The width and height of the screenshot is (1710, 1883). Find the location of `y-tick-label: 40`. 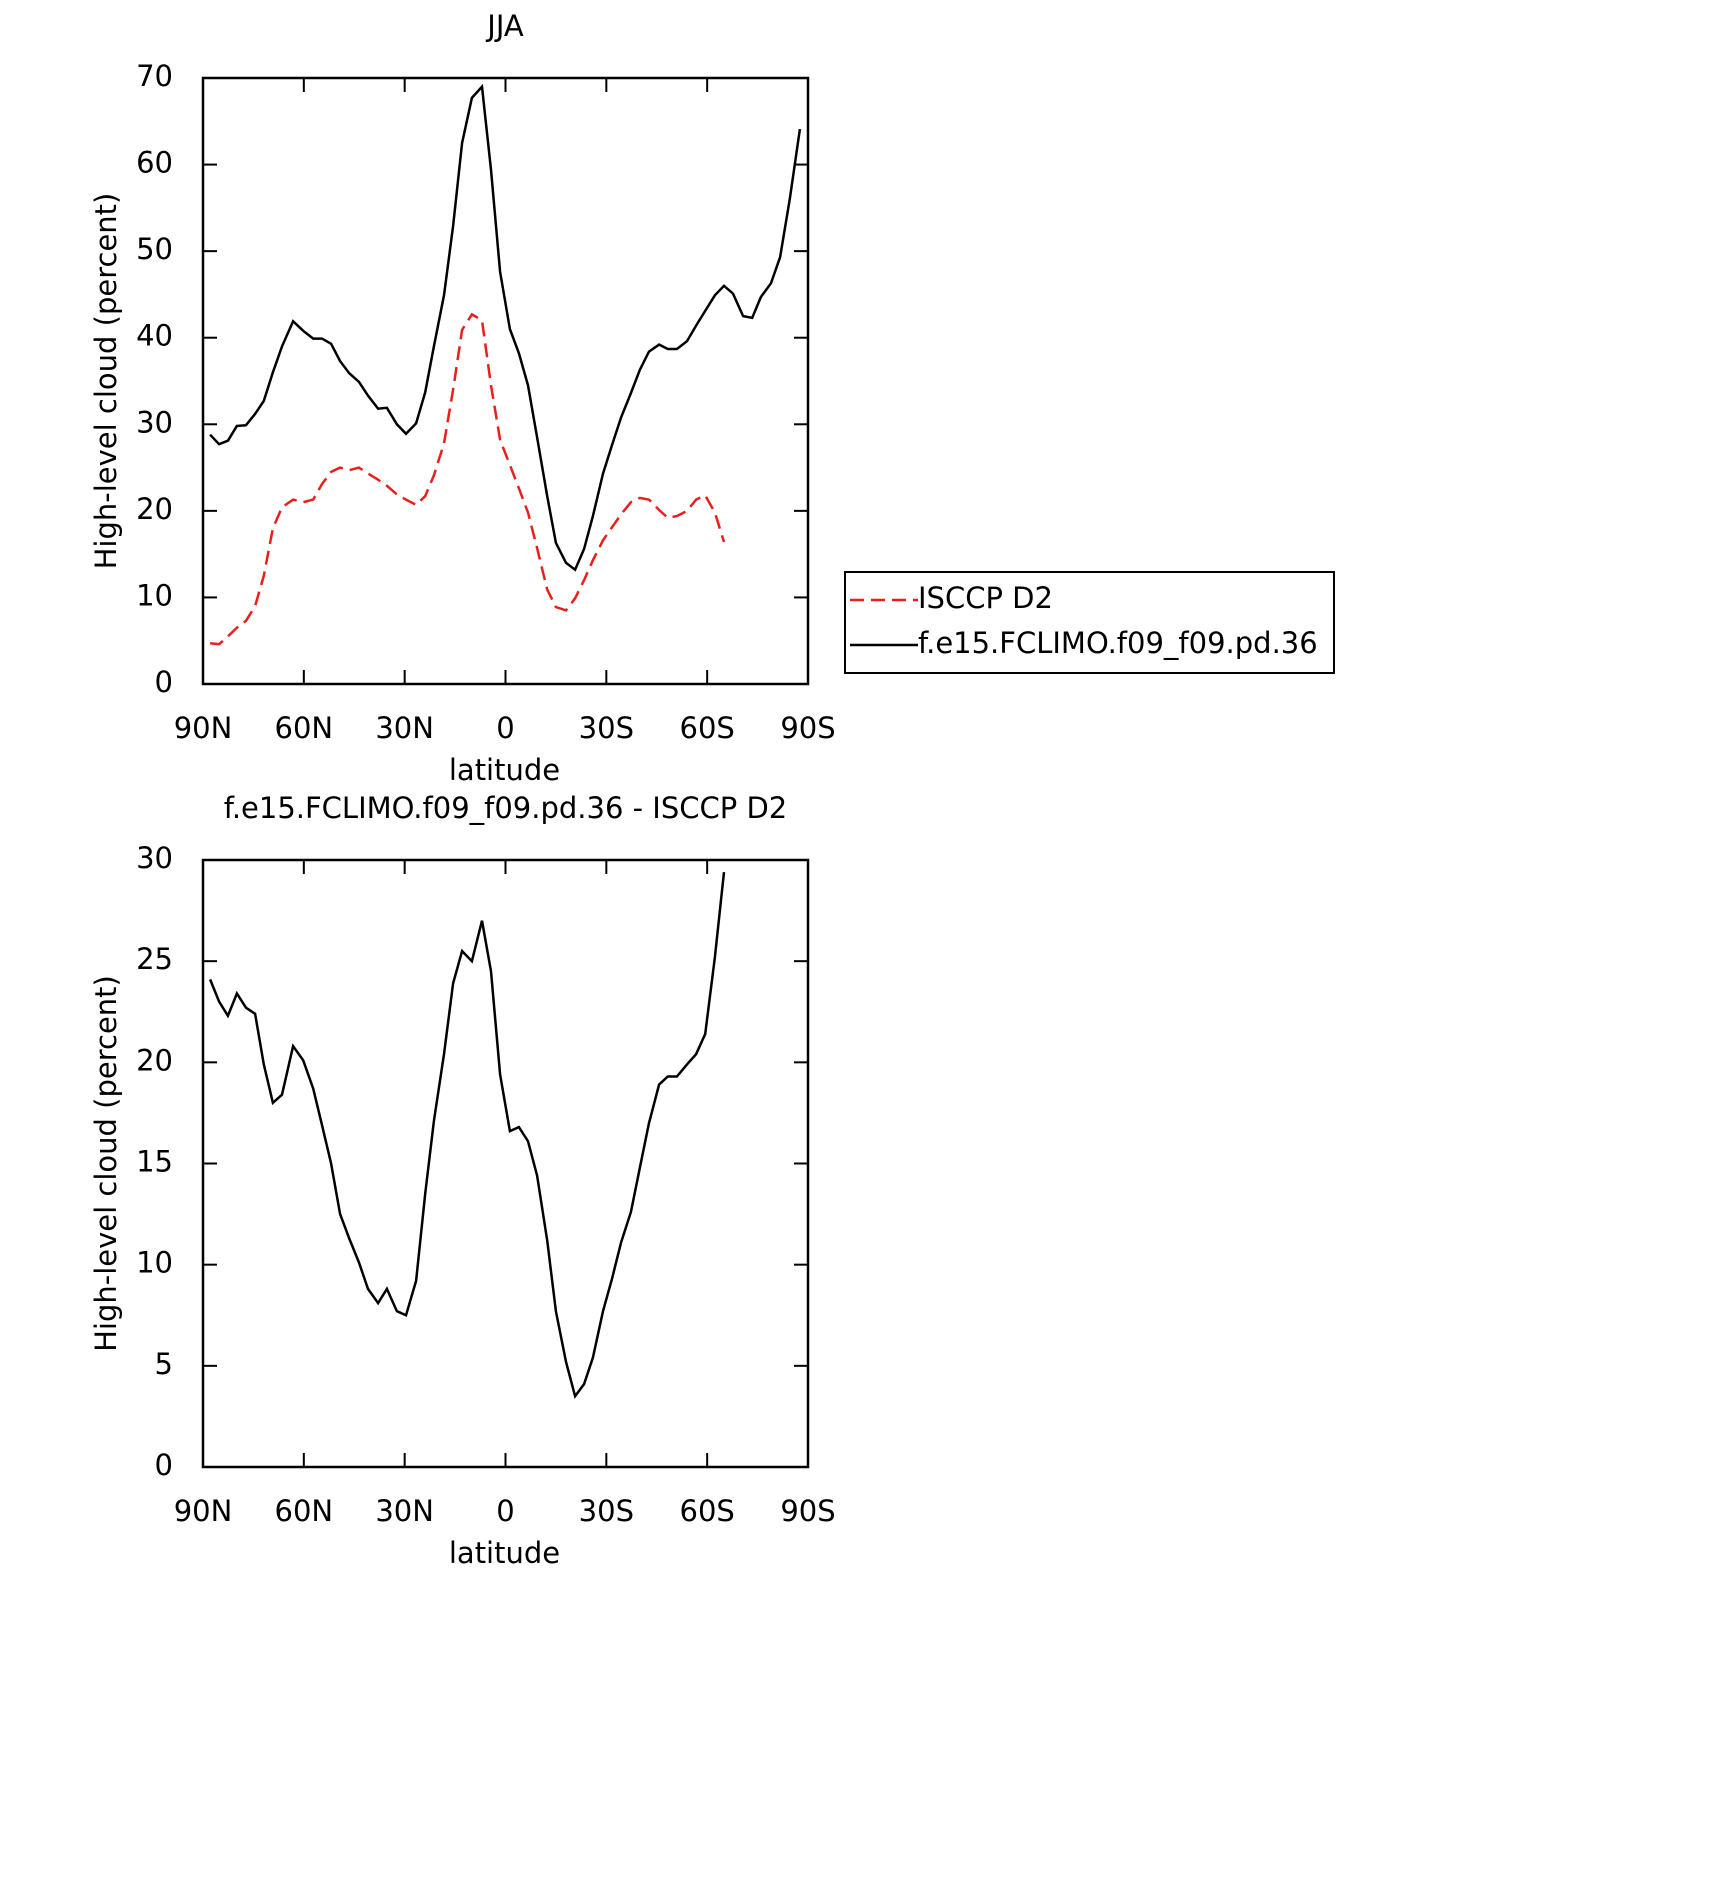

y-tick-label: 40 is located at coordinates (154, 336).